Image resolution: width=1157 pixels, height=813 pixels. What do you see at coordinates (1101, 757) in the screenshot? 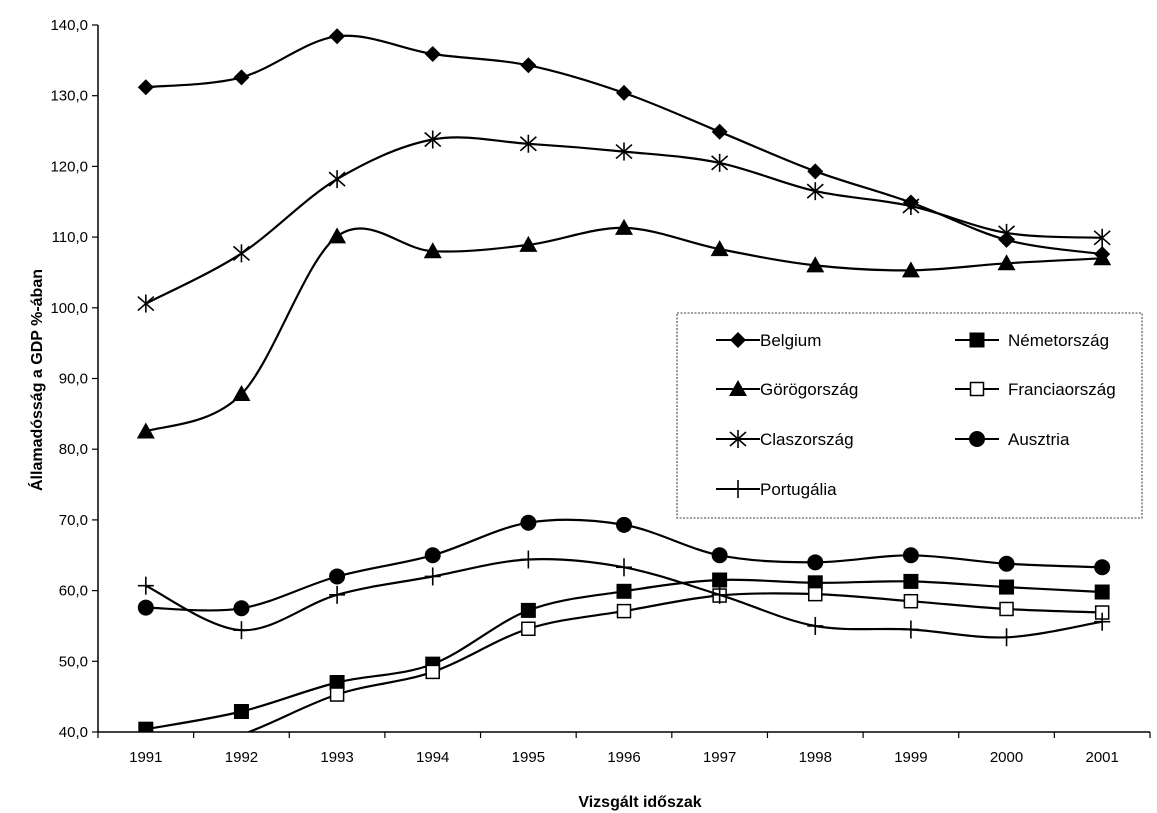
I see `x-tick-label: 2001` at bounding box center [1101, 757].